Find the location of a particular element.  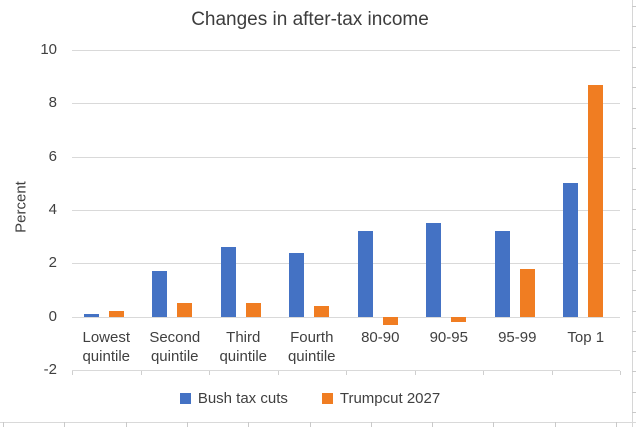

y-tick-label-4: 4 is located at coordinates (52, 209).